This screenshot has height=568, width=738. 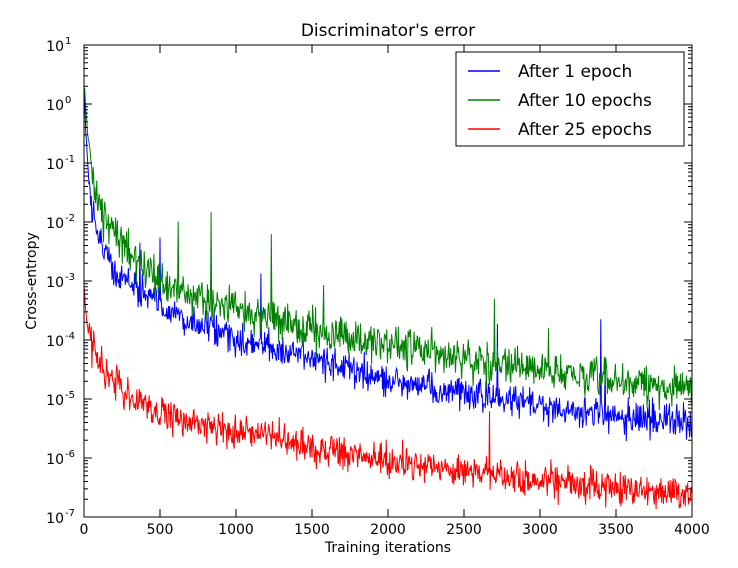 What do you see at coordinates (585, 130) in the screenshot?
I see `legend-label: After 25 epochs` at bounding box center [585, 130].